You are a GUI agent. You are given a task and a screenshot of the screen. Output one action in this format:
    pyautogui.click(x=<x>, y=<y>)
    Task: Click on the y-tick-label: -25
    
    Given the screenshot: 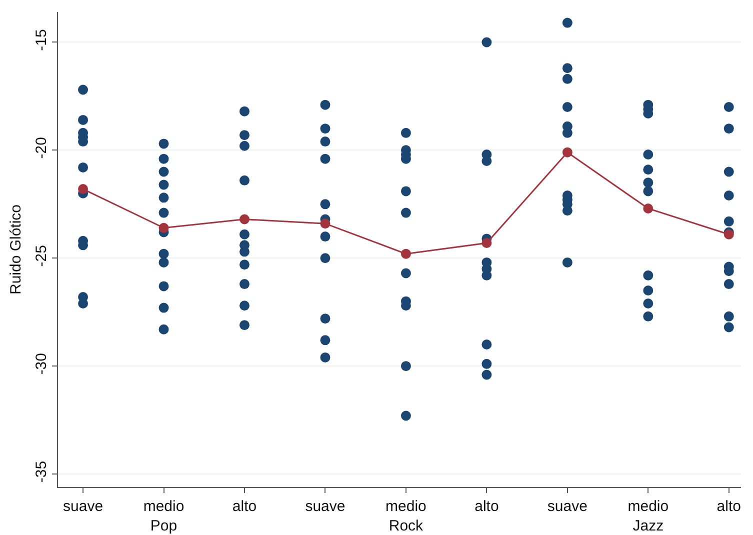 What is the action you would take?
    pyautogui.click(x=41, y=256)
    